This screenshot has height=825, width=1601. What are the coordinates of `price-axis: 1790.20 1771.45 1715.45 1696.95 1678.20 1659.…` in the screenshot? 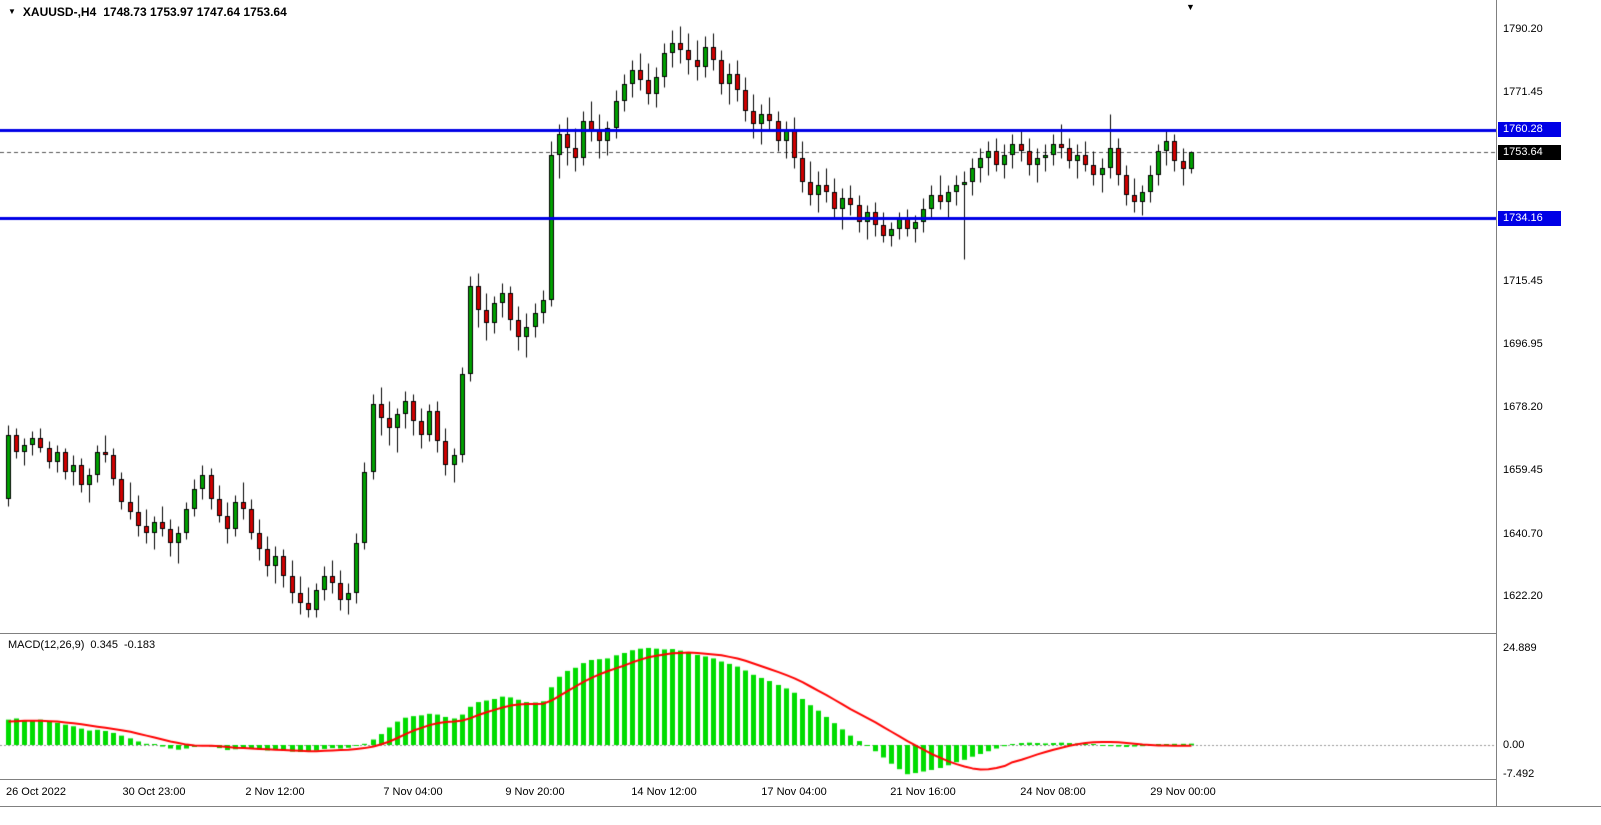 It's located at (1549, 403).